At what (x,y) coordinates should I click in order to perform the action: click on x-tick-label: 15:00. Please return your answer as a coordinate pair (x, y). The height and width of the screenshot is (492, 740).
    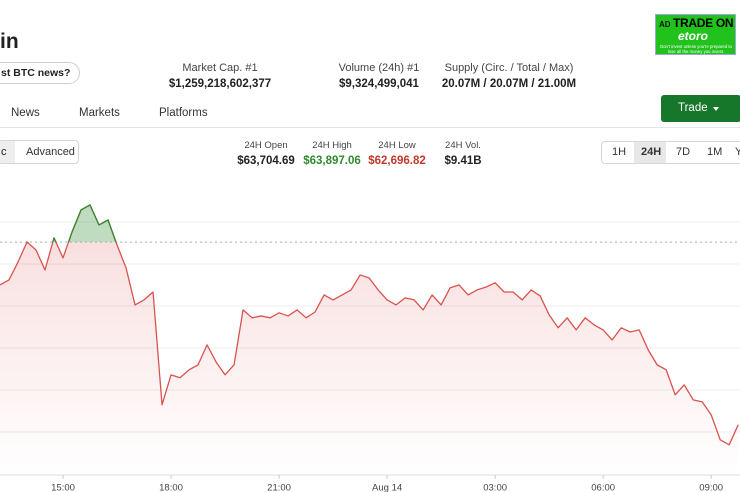
    Looking at the image, I should click on (63, 487).